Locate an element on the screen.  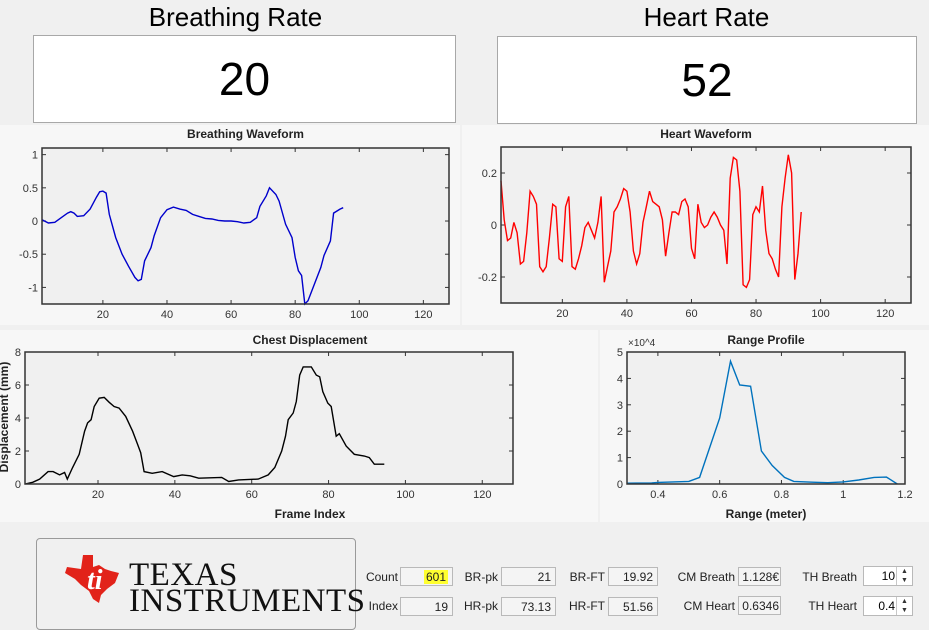
texas-instruments-logo-panel: ti TEXAS INSTRUMENTS is located at coordinates (200, 584).